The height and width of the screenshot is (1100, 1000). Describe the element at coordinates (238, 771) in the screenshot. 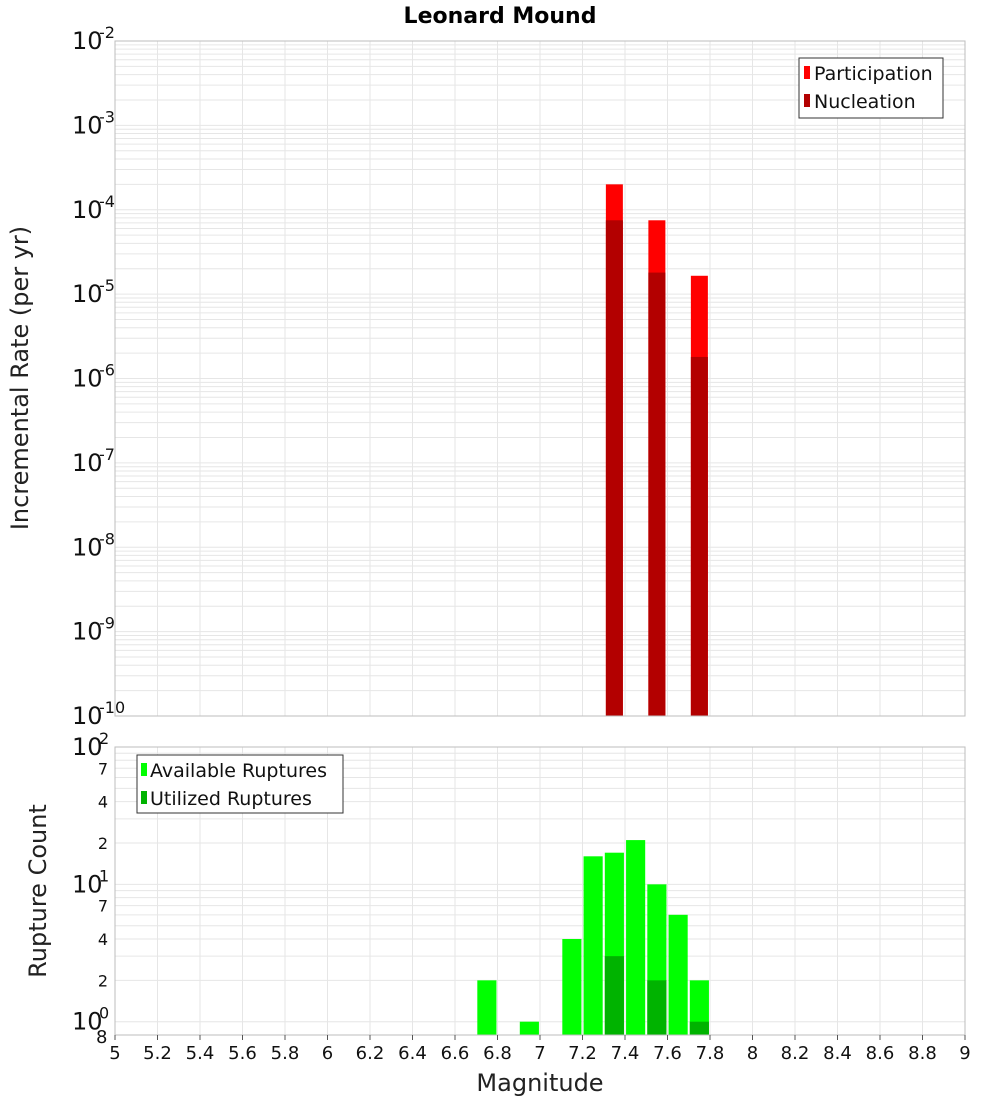

I see `available-legend-label: Available Ruptures` at that location.